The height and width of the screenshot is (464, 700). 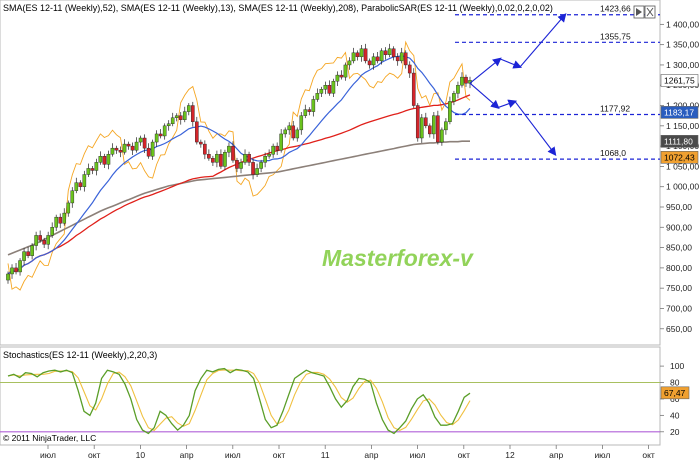 I want to click on stoch-tick-label: 100, so click(x=677, y=366).